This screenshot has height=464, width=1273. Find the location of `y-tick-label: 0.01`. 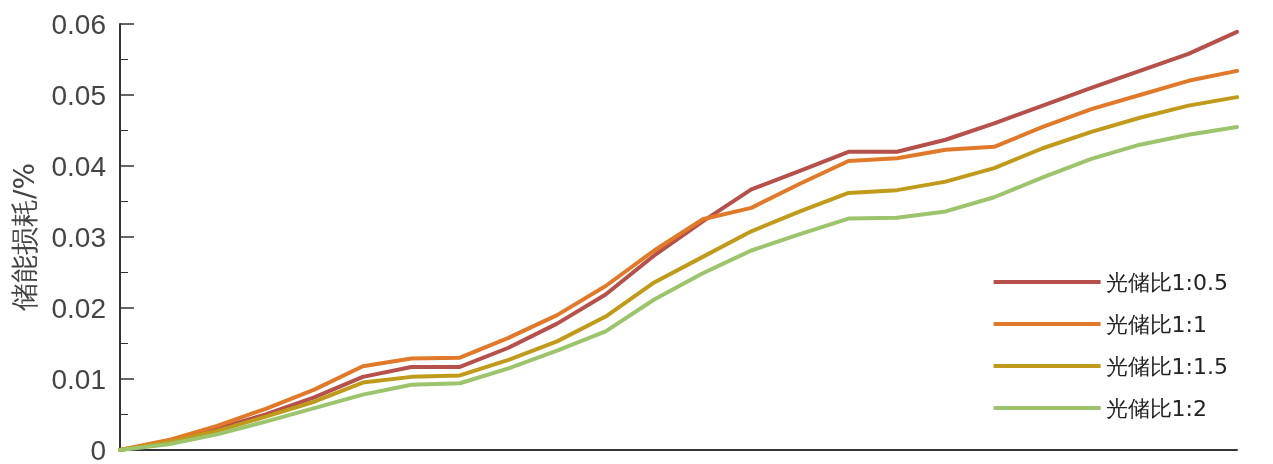

y-tick-label: 0.01 is located at coordinates (78, 379).